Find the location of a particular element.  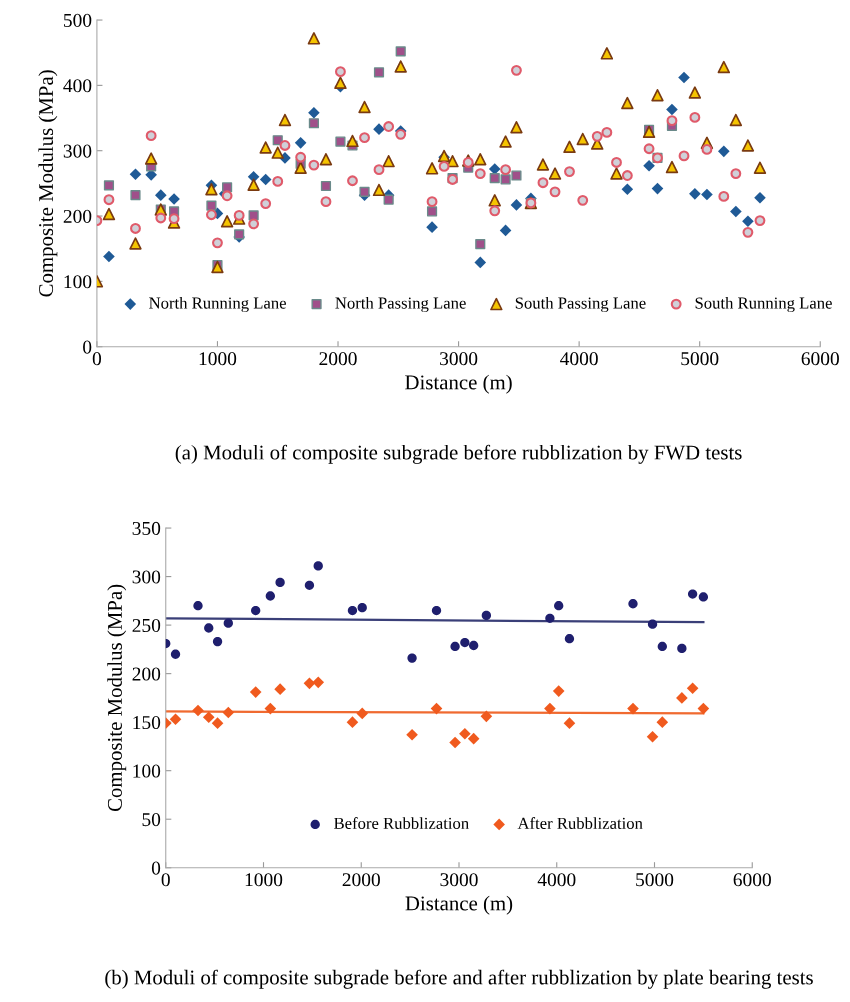

legend-label: South Running Lane is located at coordinates (763, 304).